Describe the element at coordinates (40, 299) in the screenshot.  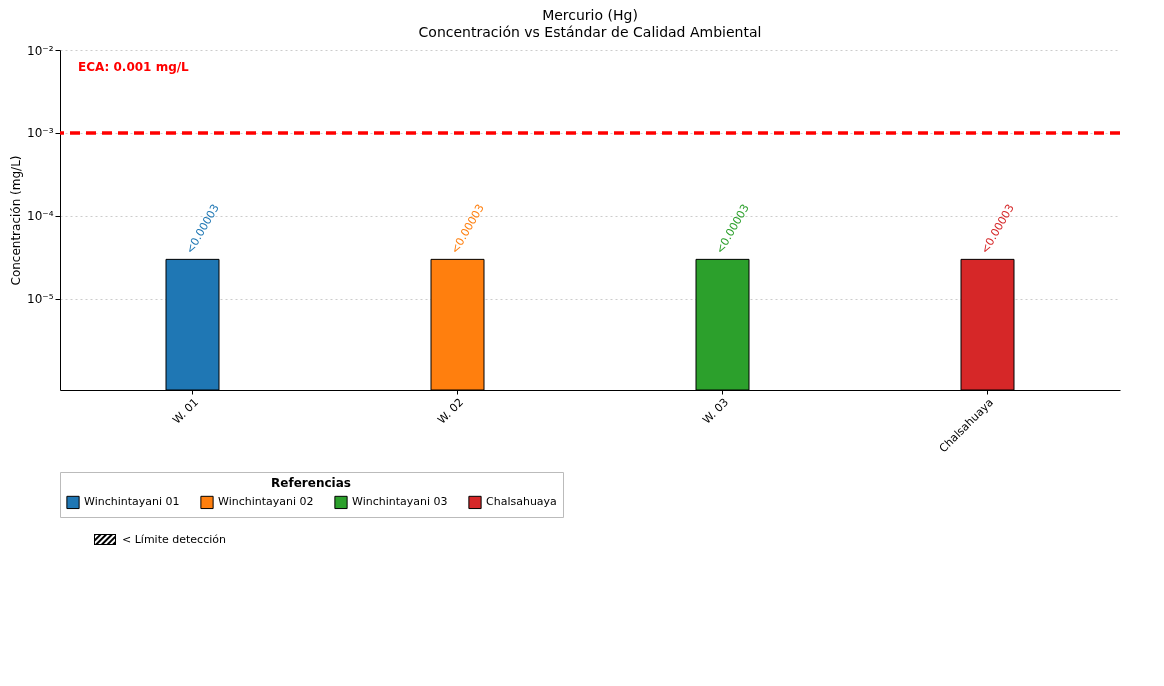
I see `y-tick-label: 10⁻⁵` at that location.